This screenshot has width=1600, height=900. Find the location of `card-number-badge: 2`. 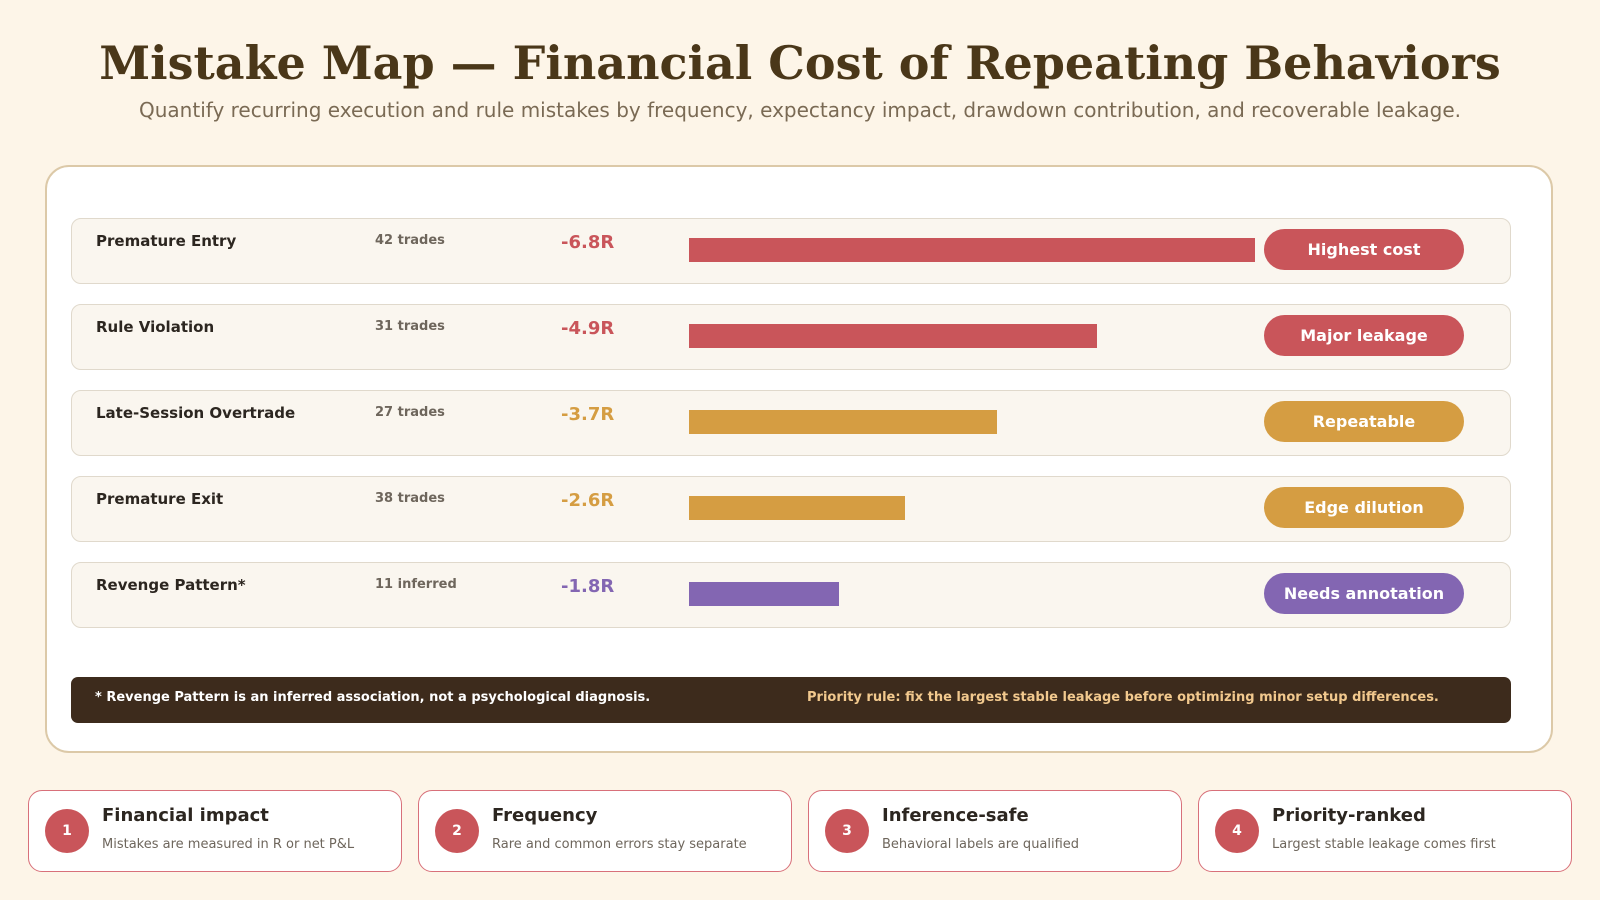

card-number-badge: 2 is located at coordinates (457, 831).